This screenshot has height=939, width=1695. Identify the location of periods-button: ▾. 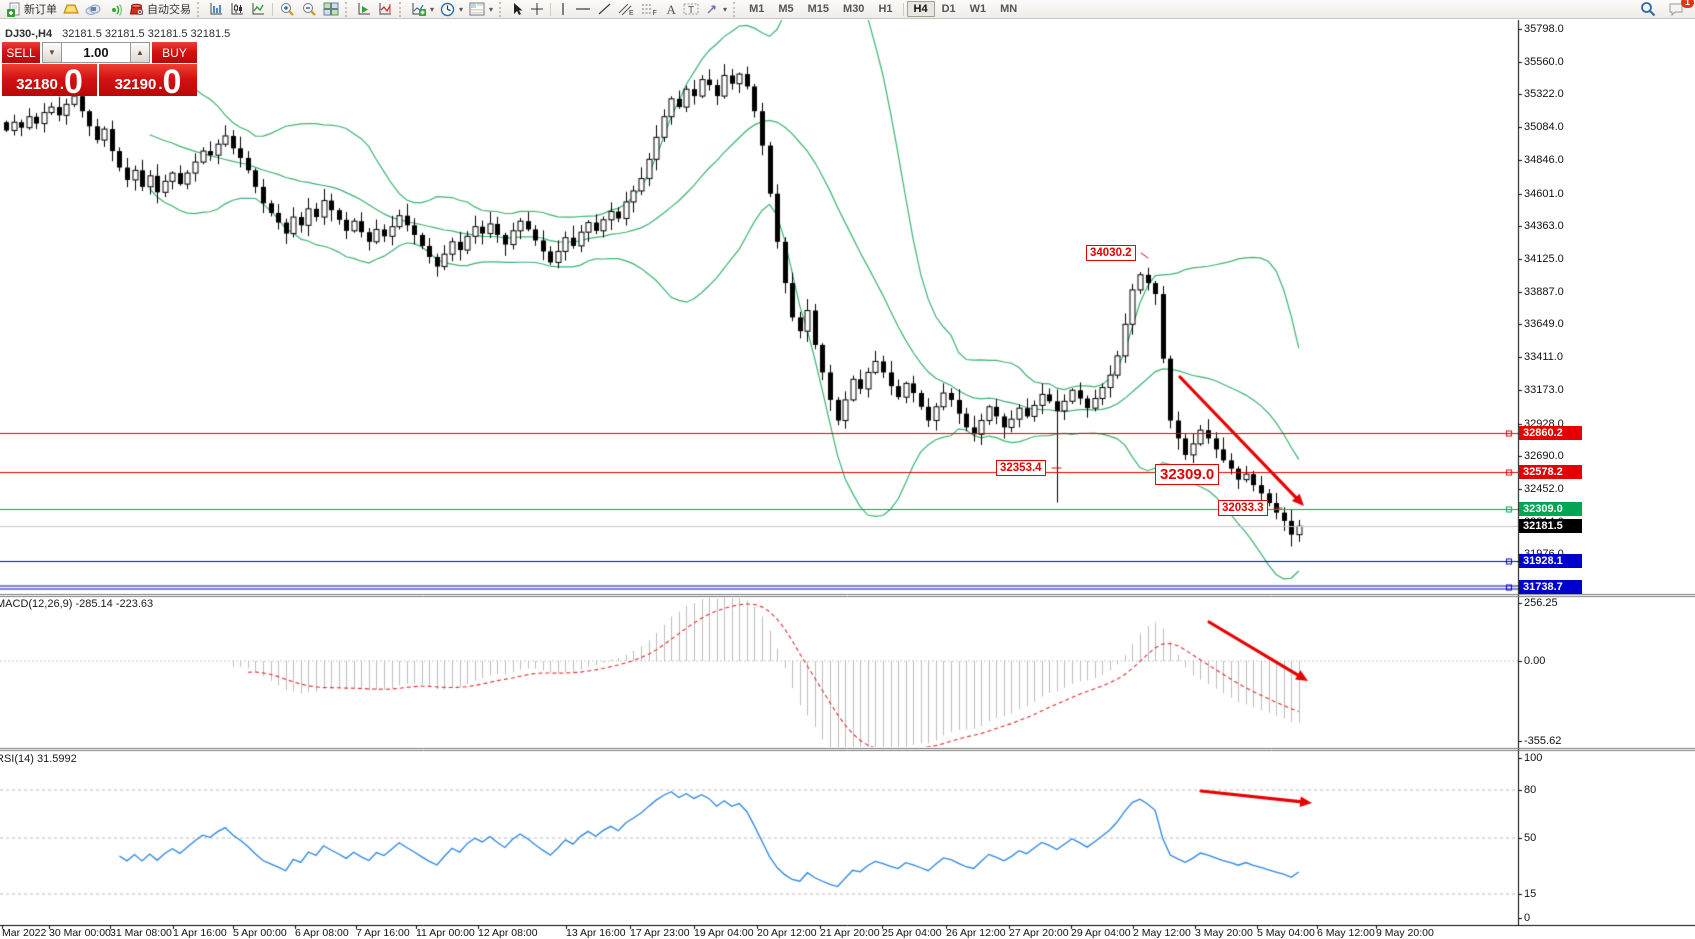
(451, 9).